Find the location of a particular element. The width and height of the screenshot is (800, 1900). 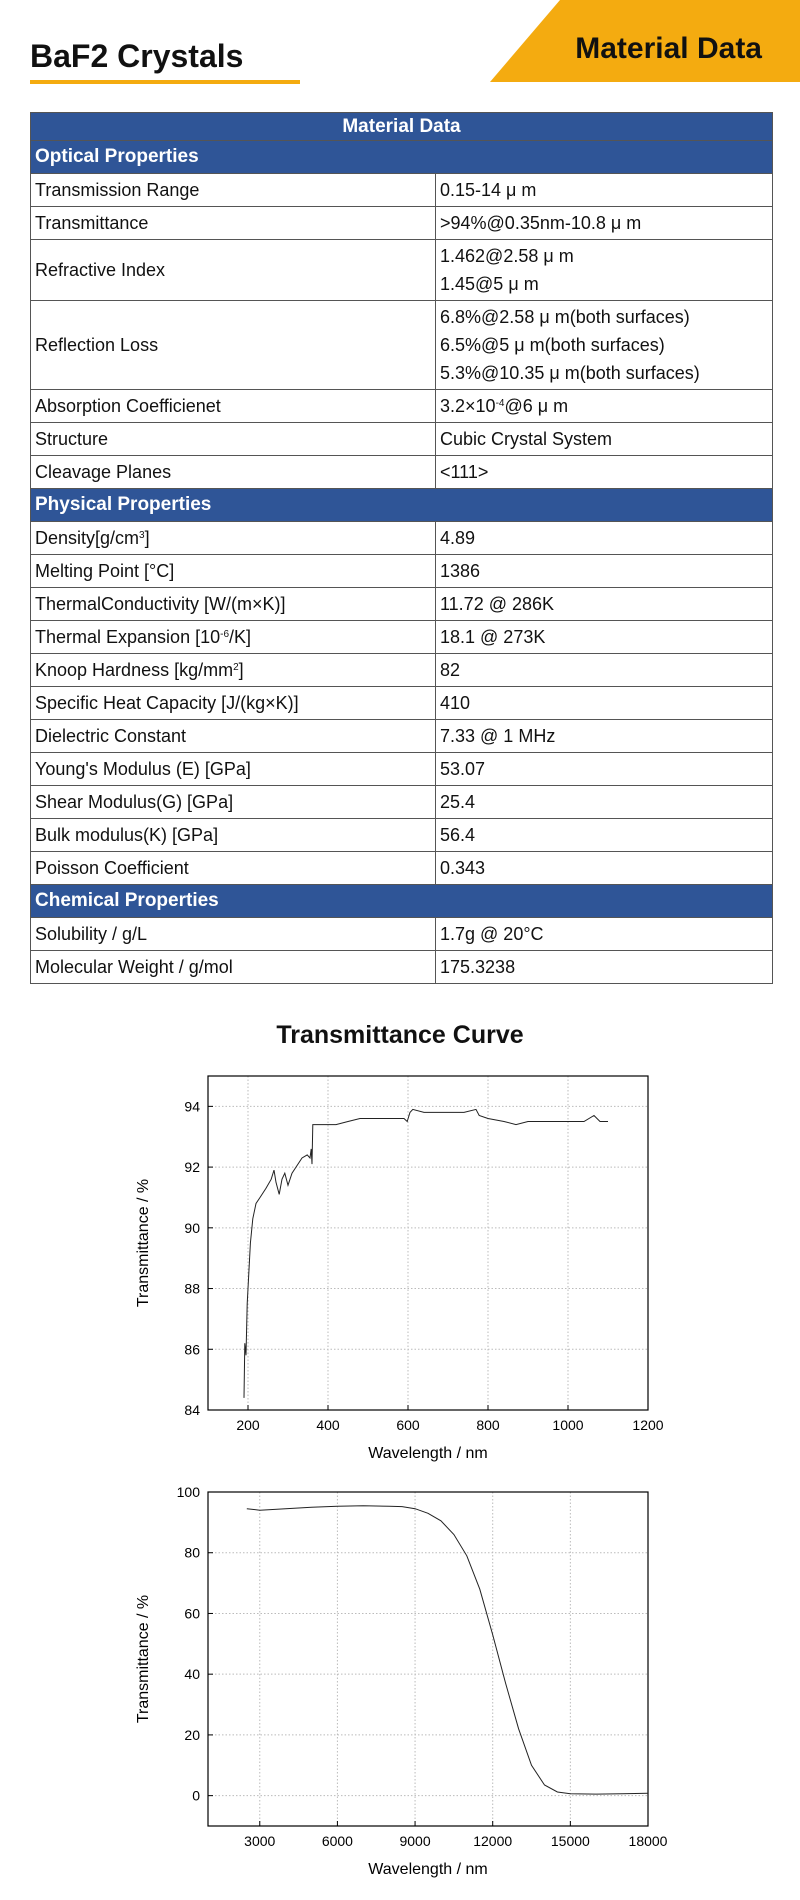

value-line: 1386 is located at coordinates (460, 571).